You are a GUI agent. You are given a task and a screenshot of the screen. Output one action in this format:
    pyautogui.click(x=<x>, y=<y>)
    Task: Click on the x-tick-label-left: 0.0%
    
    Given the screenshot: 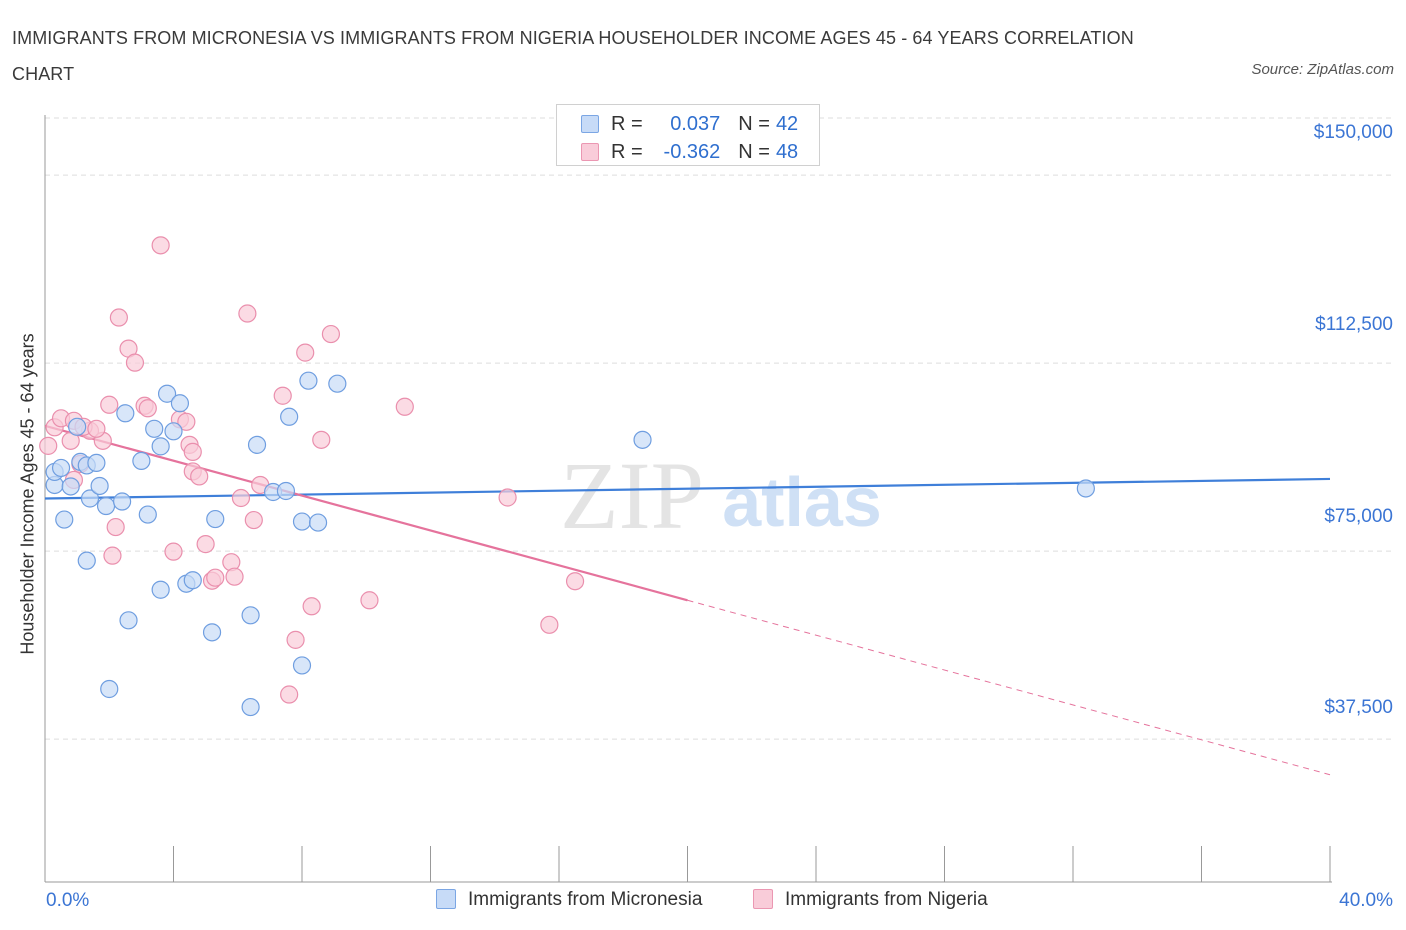 What is the action you would take?
    pyautogui.click(x=68, y=900)
    